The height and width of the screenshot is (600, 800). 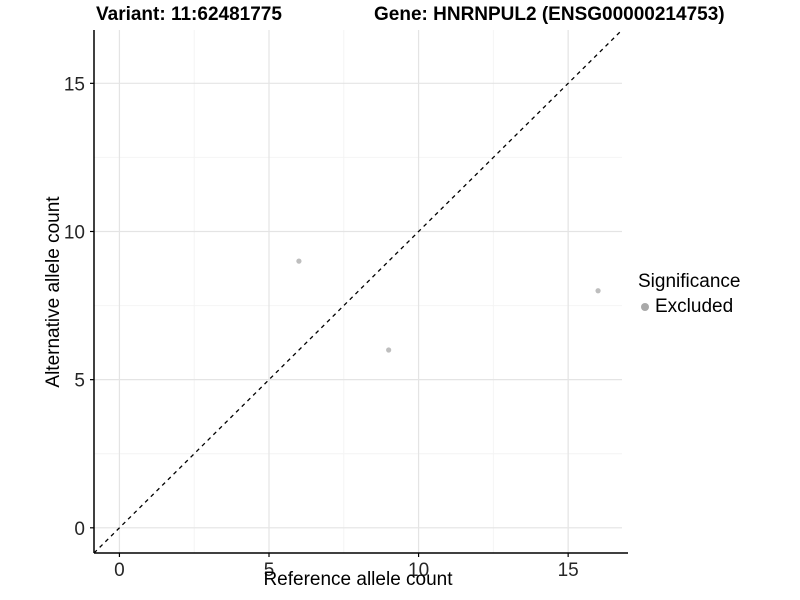 I want to click on x-tick-label: 15, so click(x=568, y=570).